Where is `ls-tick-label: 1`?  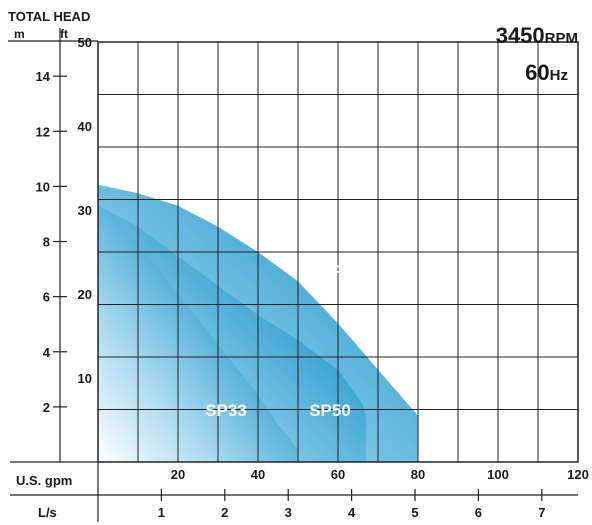
ls-tick-label: 1 is located at coordinates (161, 512).